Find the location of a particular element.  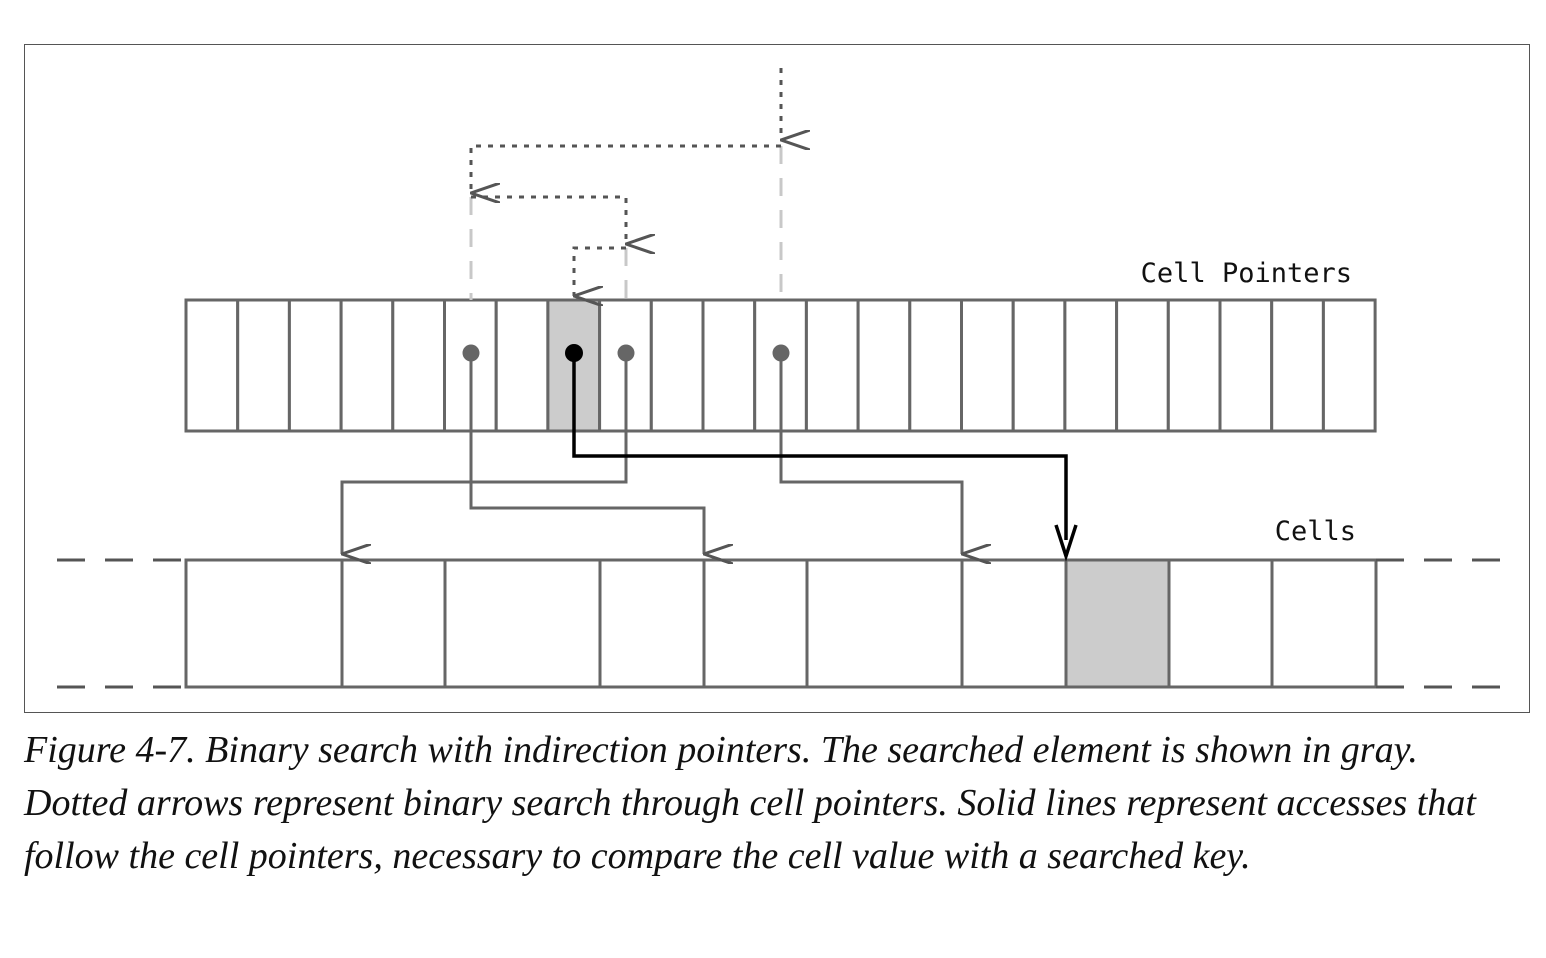

cells-array is located at coordinates (781, 623).